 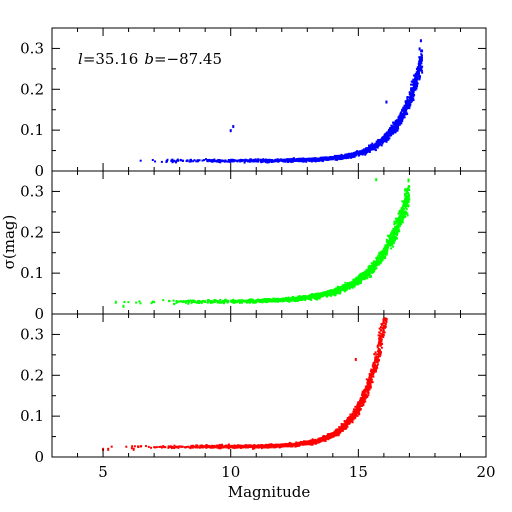 I want to click on y-tick-label: 0, so click(x=39, y=314).